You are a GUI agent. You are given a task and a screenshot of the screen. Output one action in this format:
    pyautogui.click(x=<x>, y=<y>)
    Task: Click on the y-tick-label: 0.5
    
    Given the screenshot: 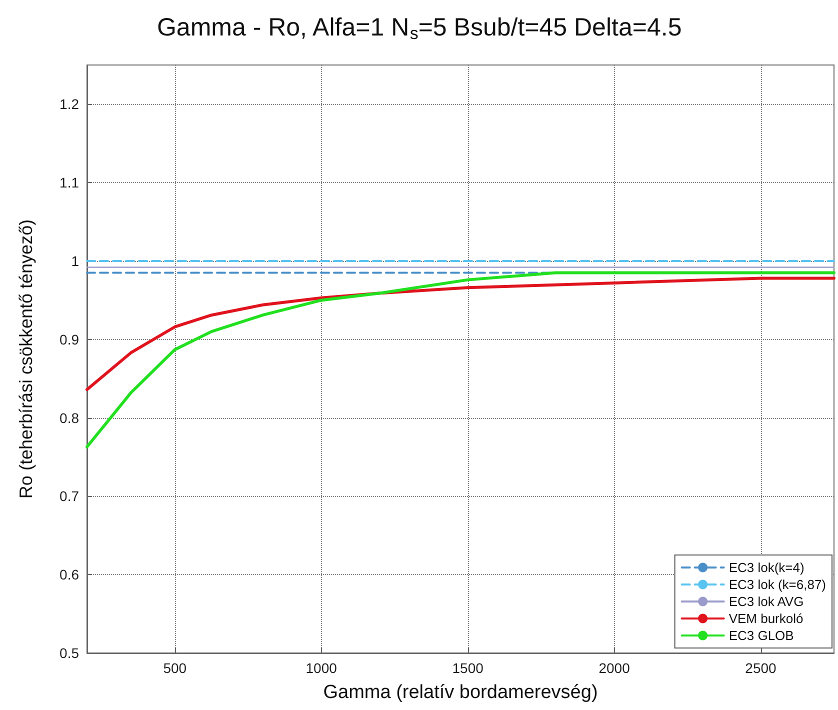 What is the action you would take?
    pyautogui.click(x=70, y=653)
    